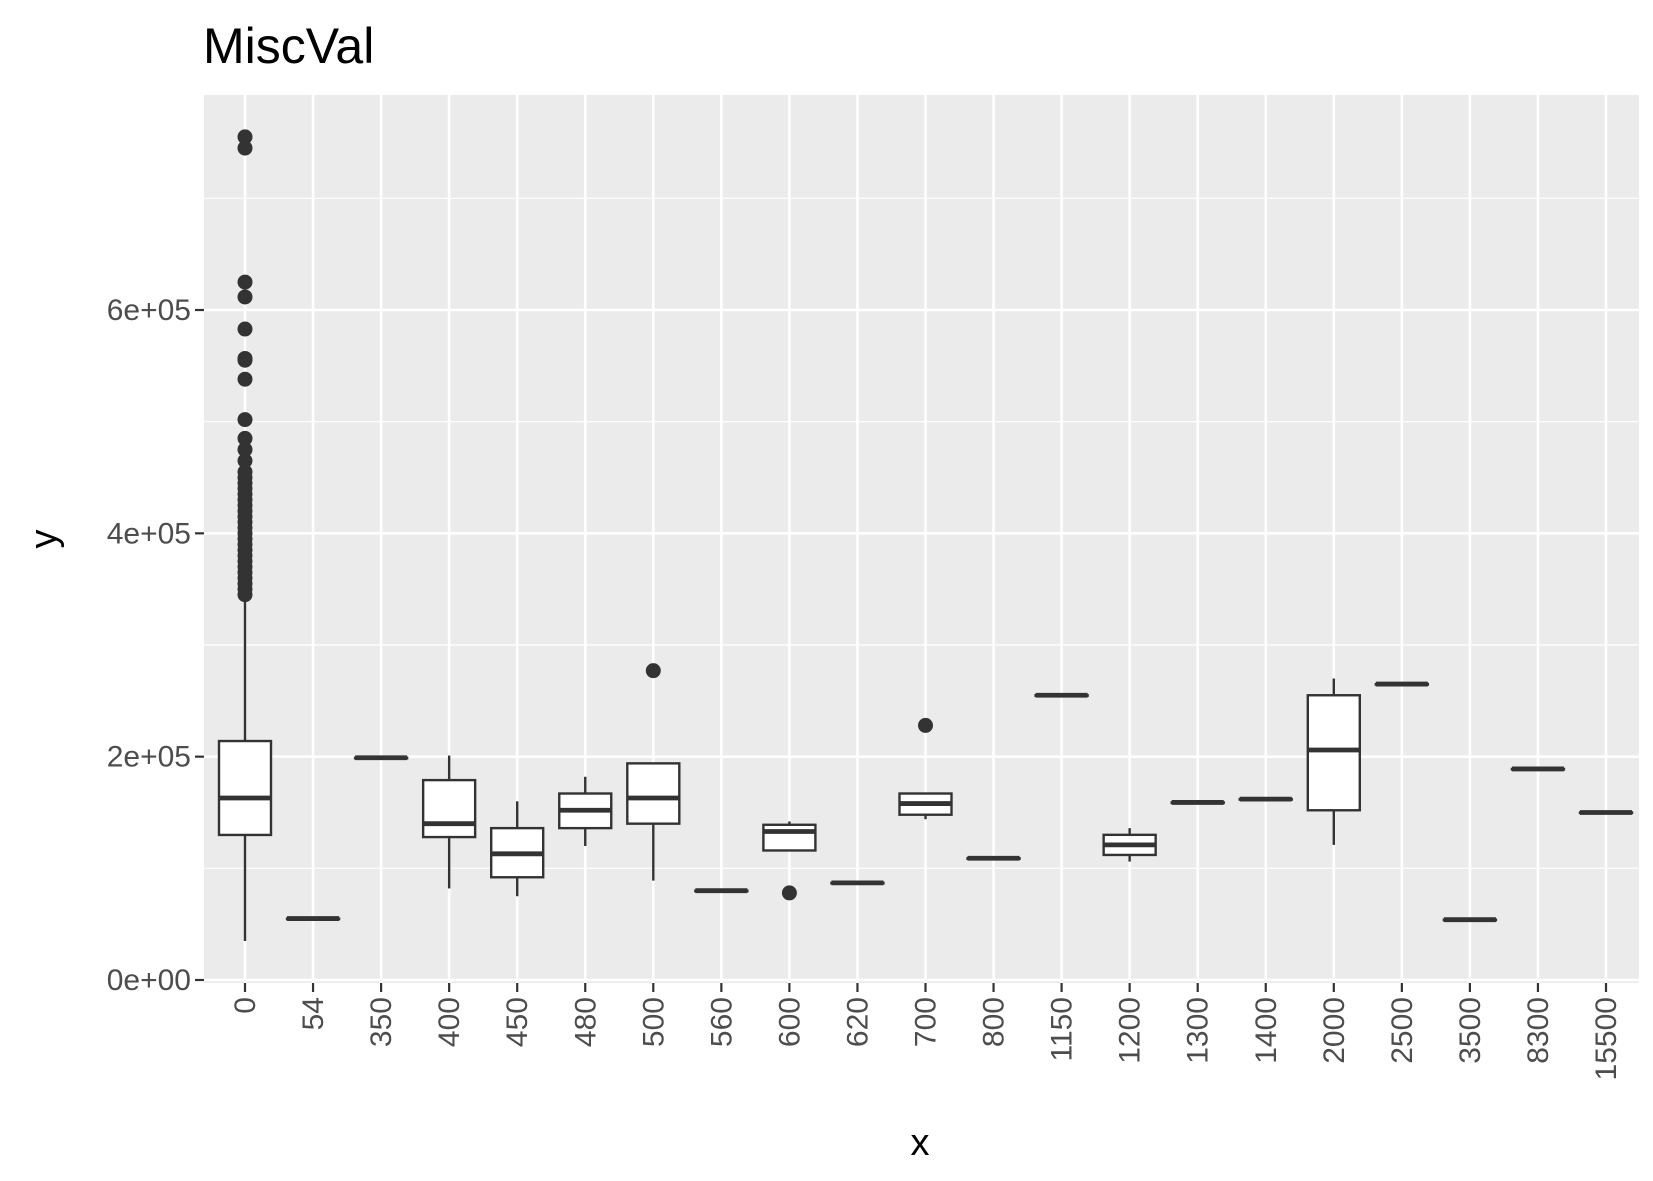 The image size is (1653, 1181). I want to click on x-tick-label: 15500, so click(1606, 1038).